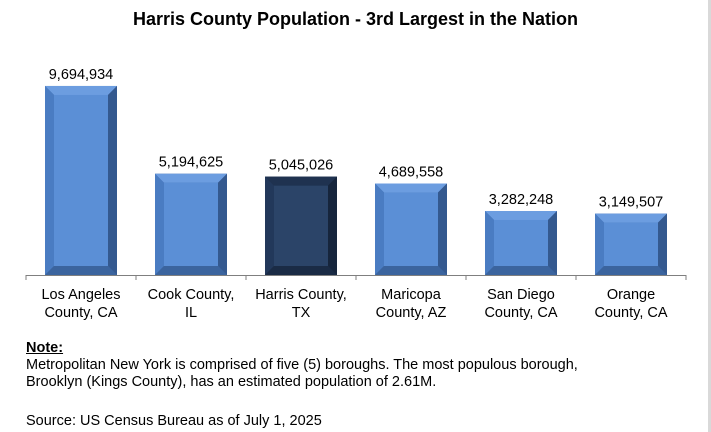 The width and height of the screenshot is (711, 432). I want to click on bar-value-label: 3,282,248, so click(521, 200).